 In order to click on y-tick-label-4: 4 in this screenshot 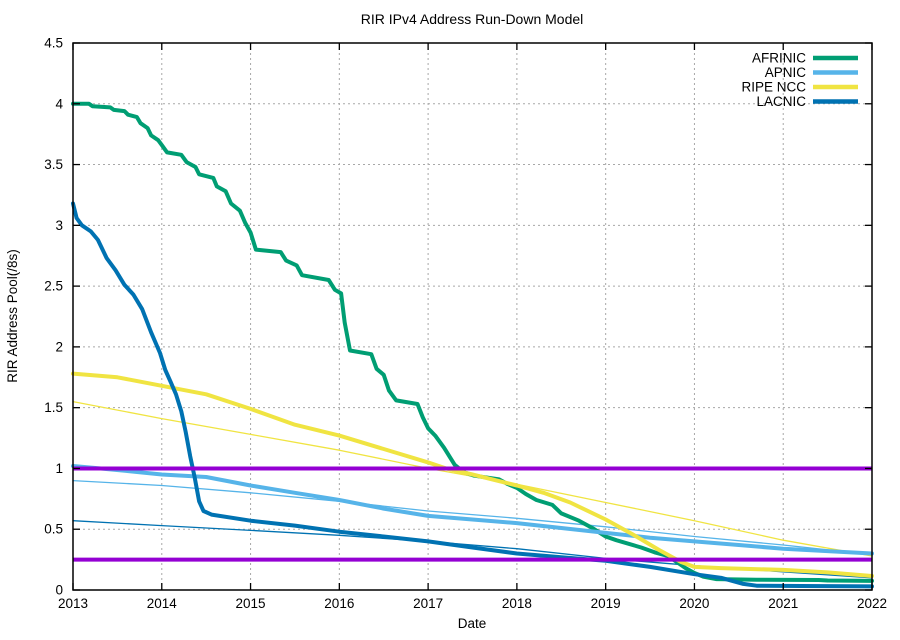, I will do `click(59, 103)`.